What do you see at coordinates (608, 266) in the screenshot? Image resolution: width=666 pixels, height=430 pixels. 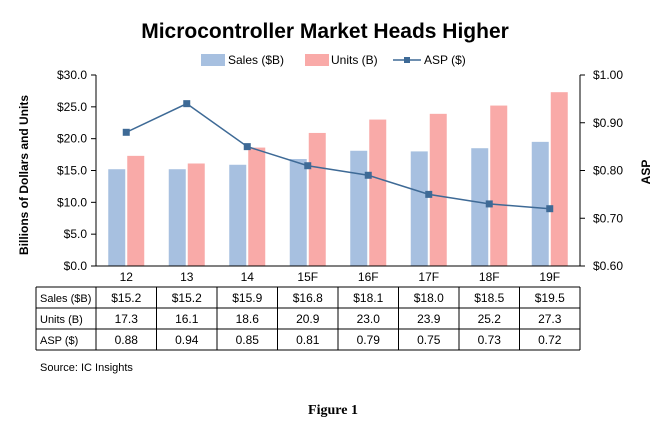 I see `y2-tick-label: $0.60` at bounding box center [608, 266].